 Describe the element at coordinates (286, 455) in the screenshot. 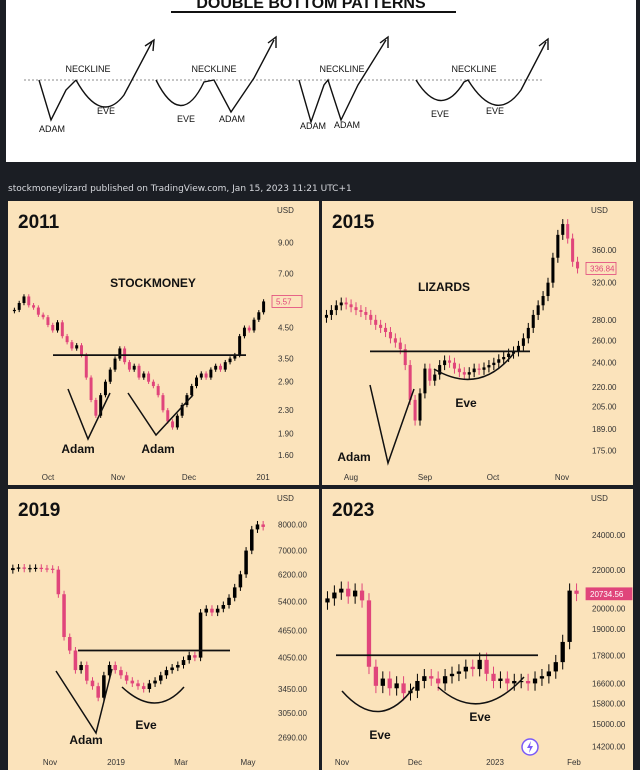

I see `y-tick-label: 1.60` at that location.